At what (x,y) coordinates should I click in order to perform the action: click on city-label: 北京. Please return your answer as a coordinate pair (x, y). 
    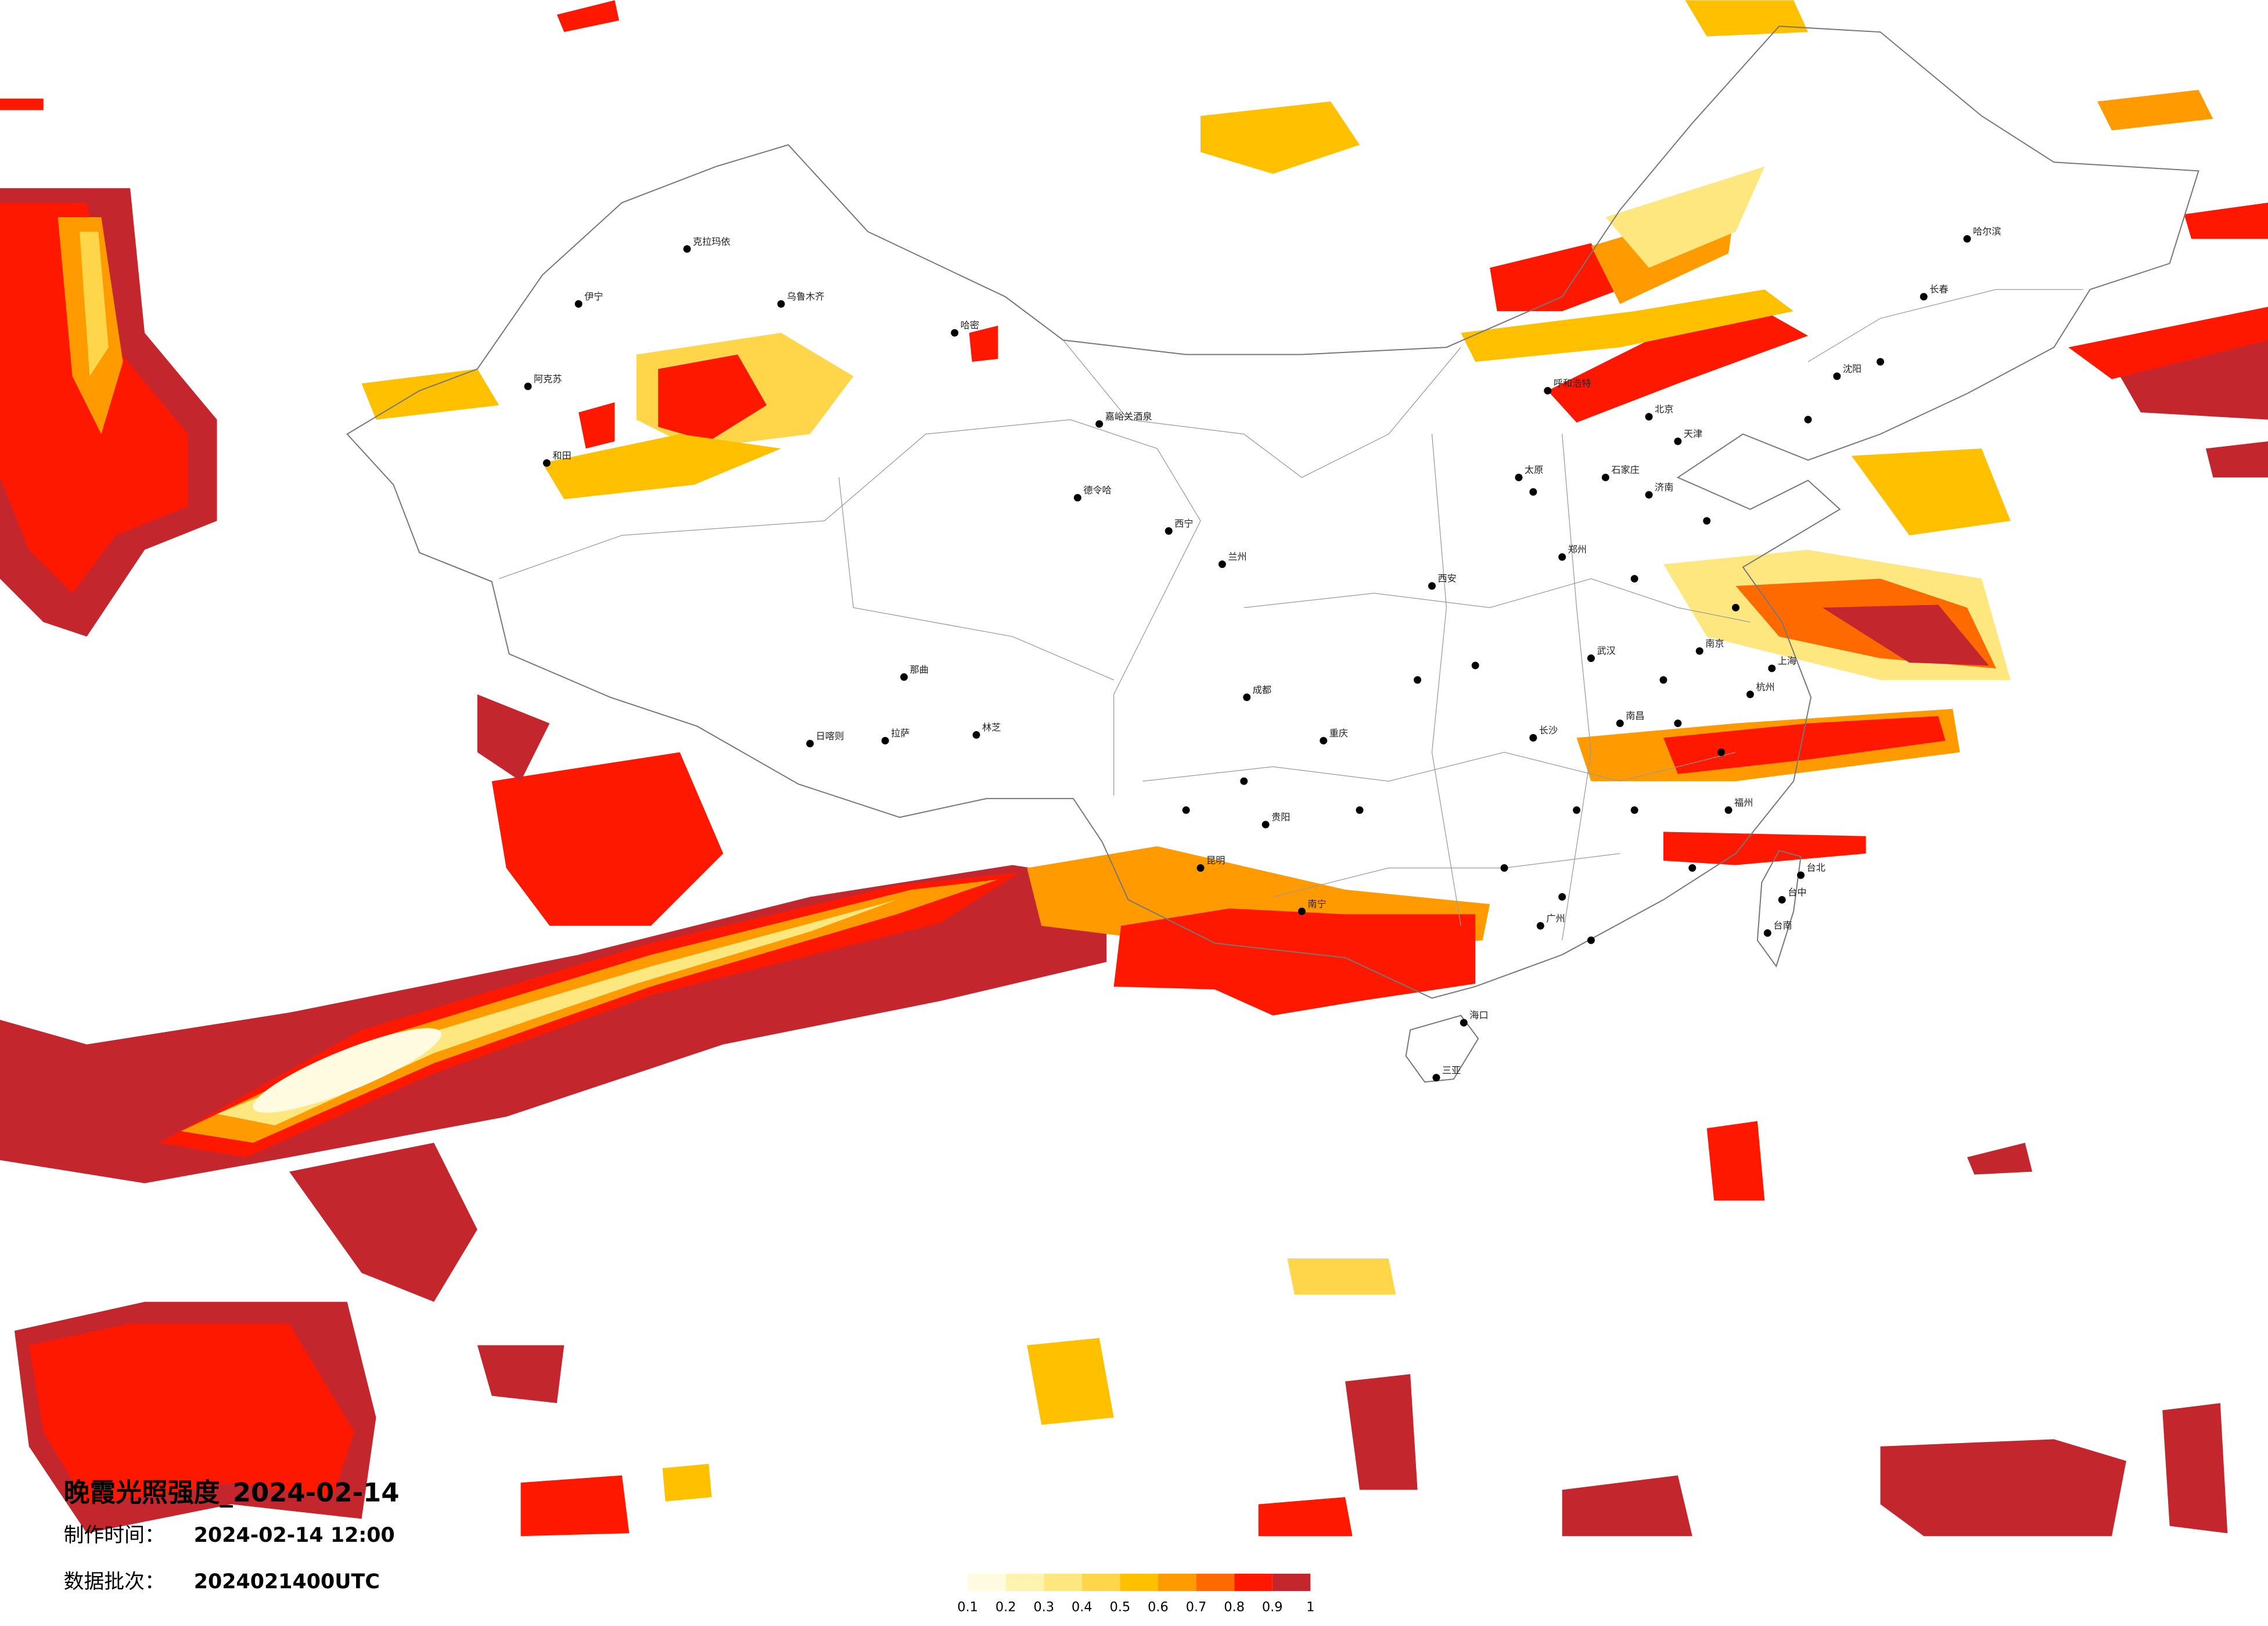
    Looking at the image, I should click on (1664, 409).